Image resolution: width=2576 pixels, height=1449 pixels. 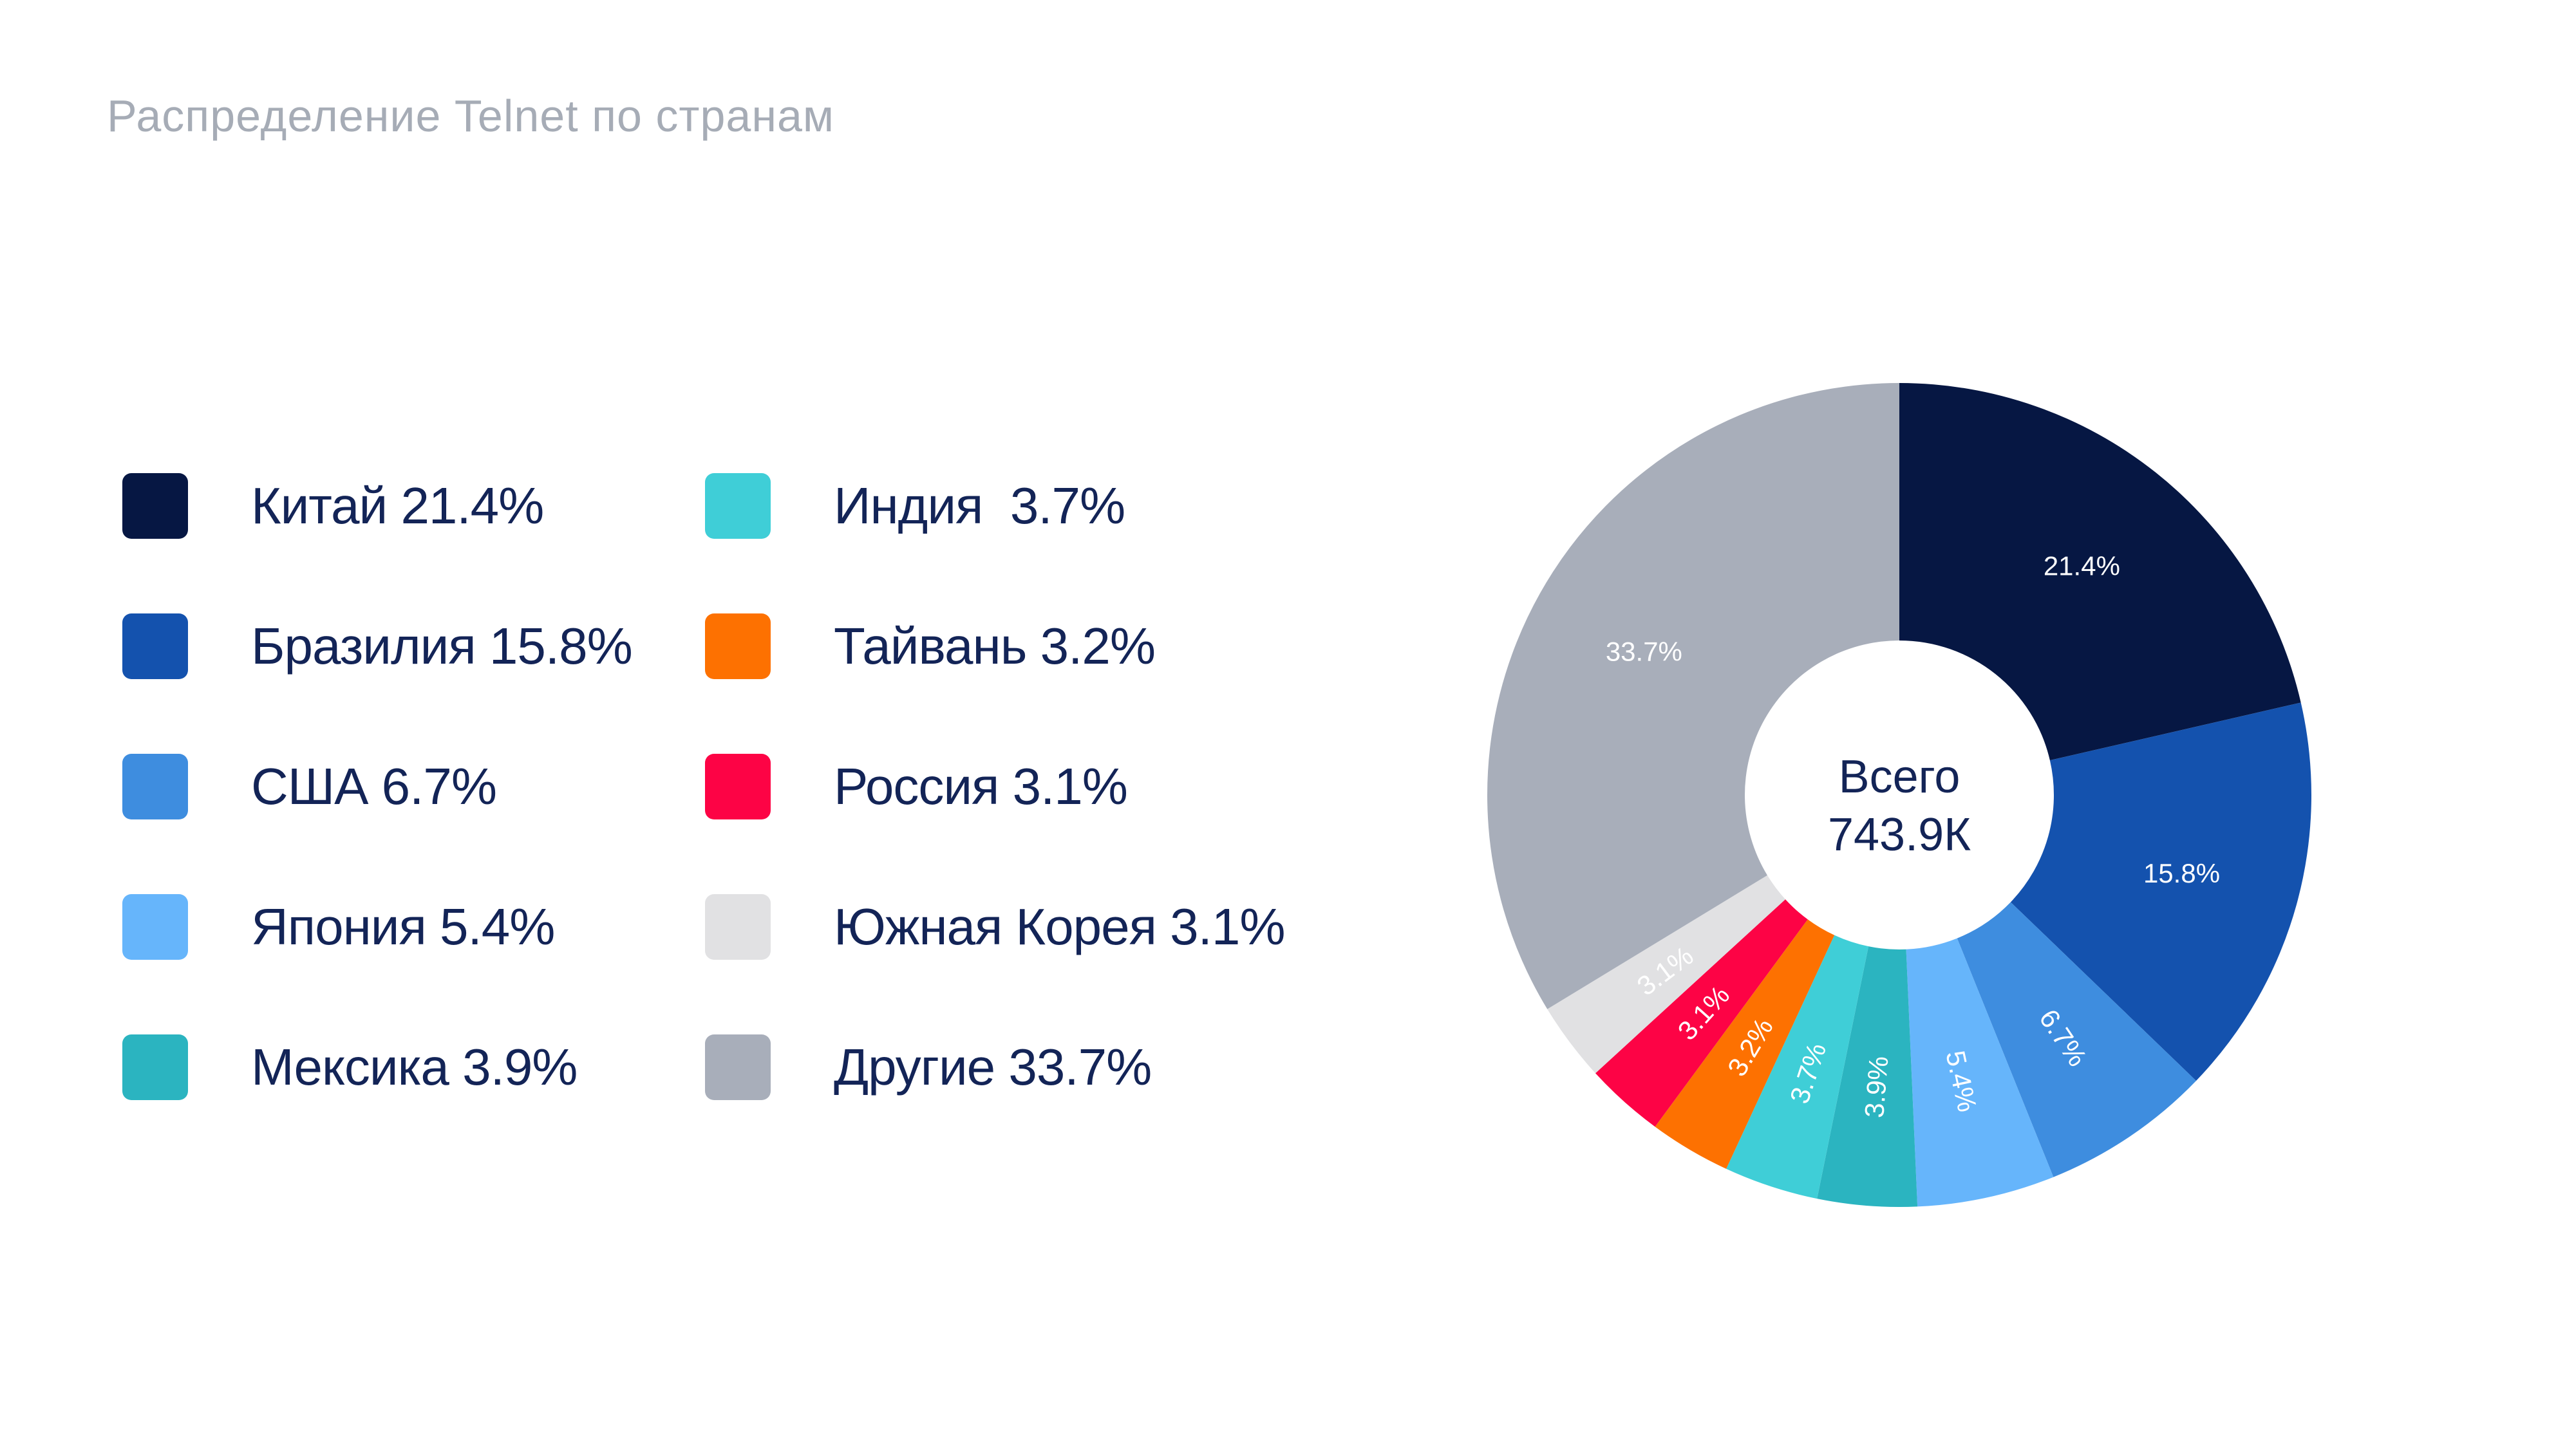 What do you see at coordinates (981, 786) in the screenshot?
I see `legend-label-russia: Россия 3.1%` at bounding box center [981, 786].